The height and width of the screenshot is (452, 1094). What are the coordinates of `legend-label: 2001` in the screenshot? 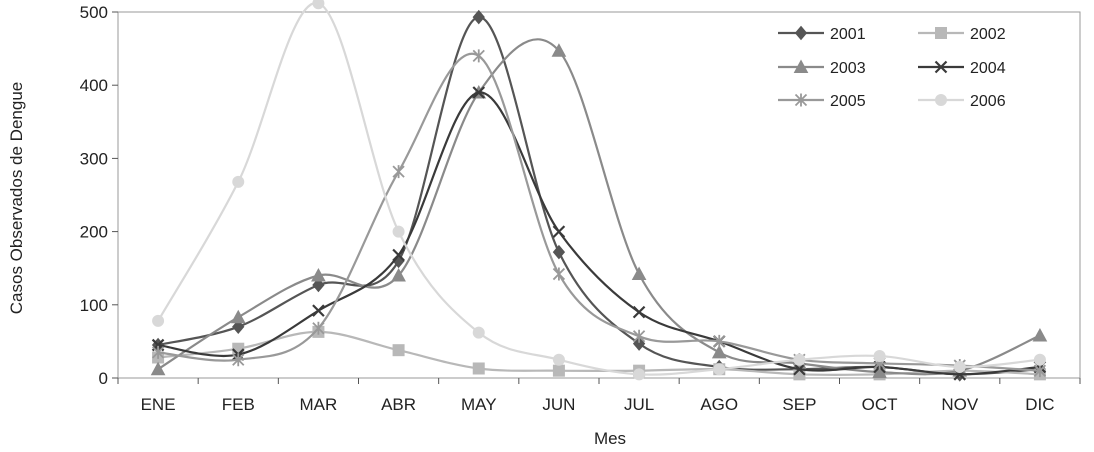 It's located at (848, 34).